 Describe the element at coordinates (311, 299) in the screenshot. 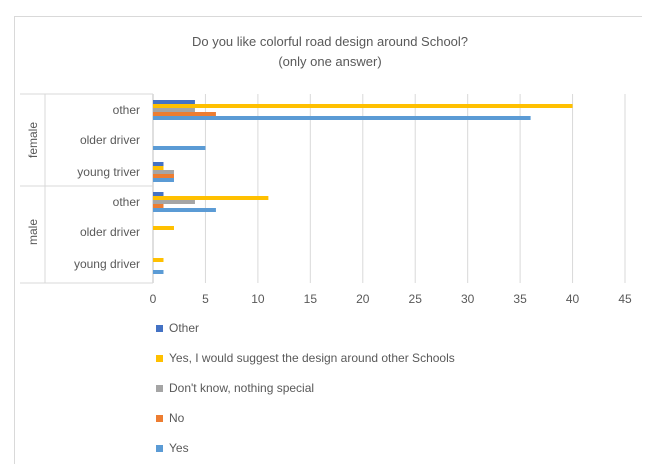

I see `x-tick-label: 15` at that location.